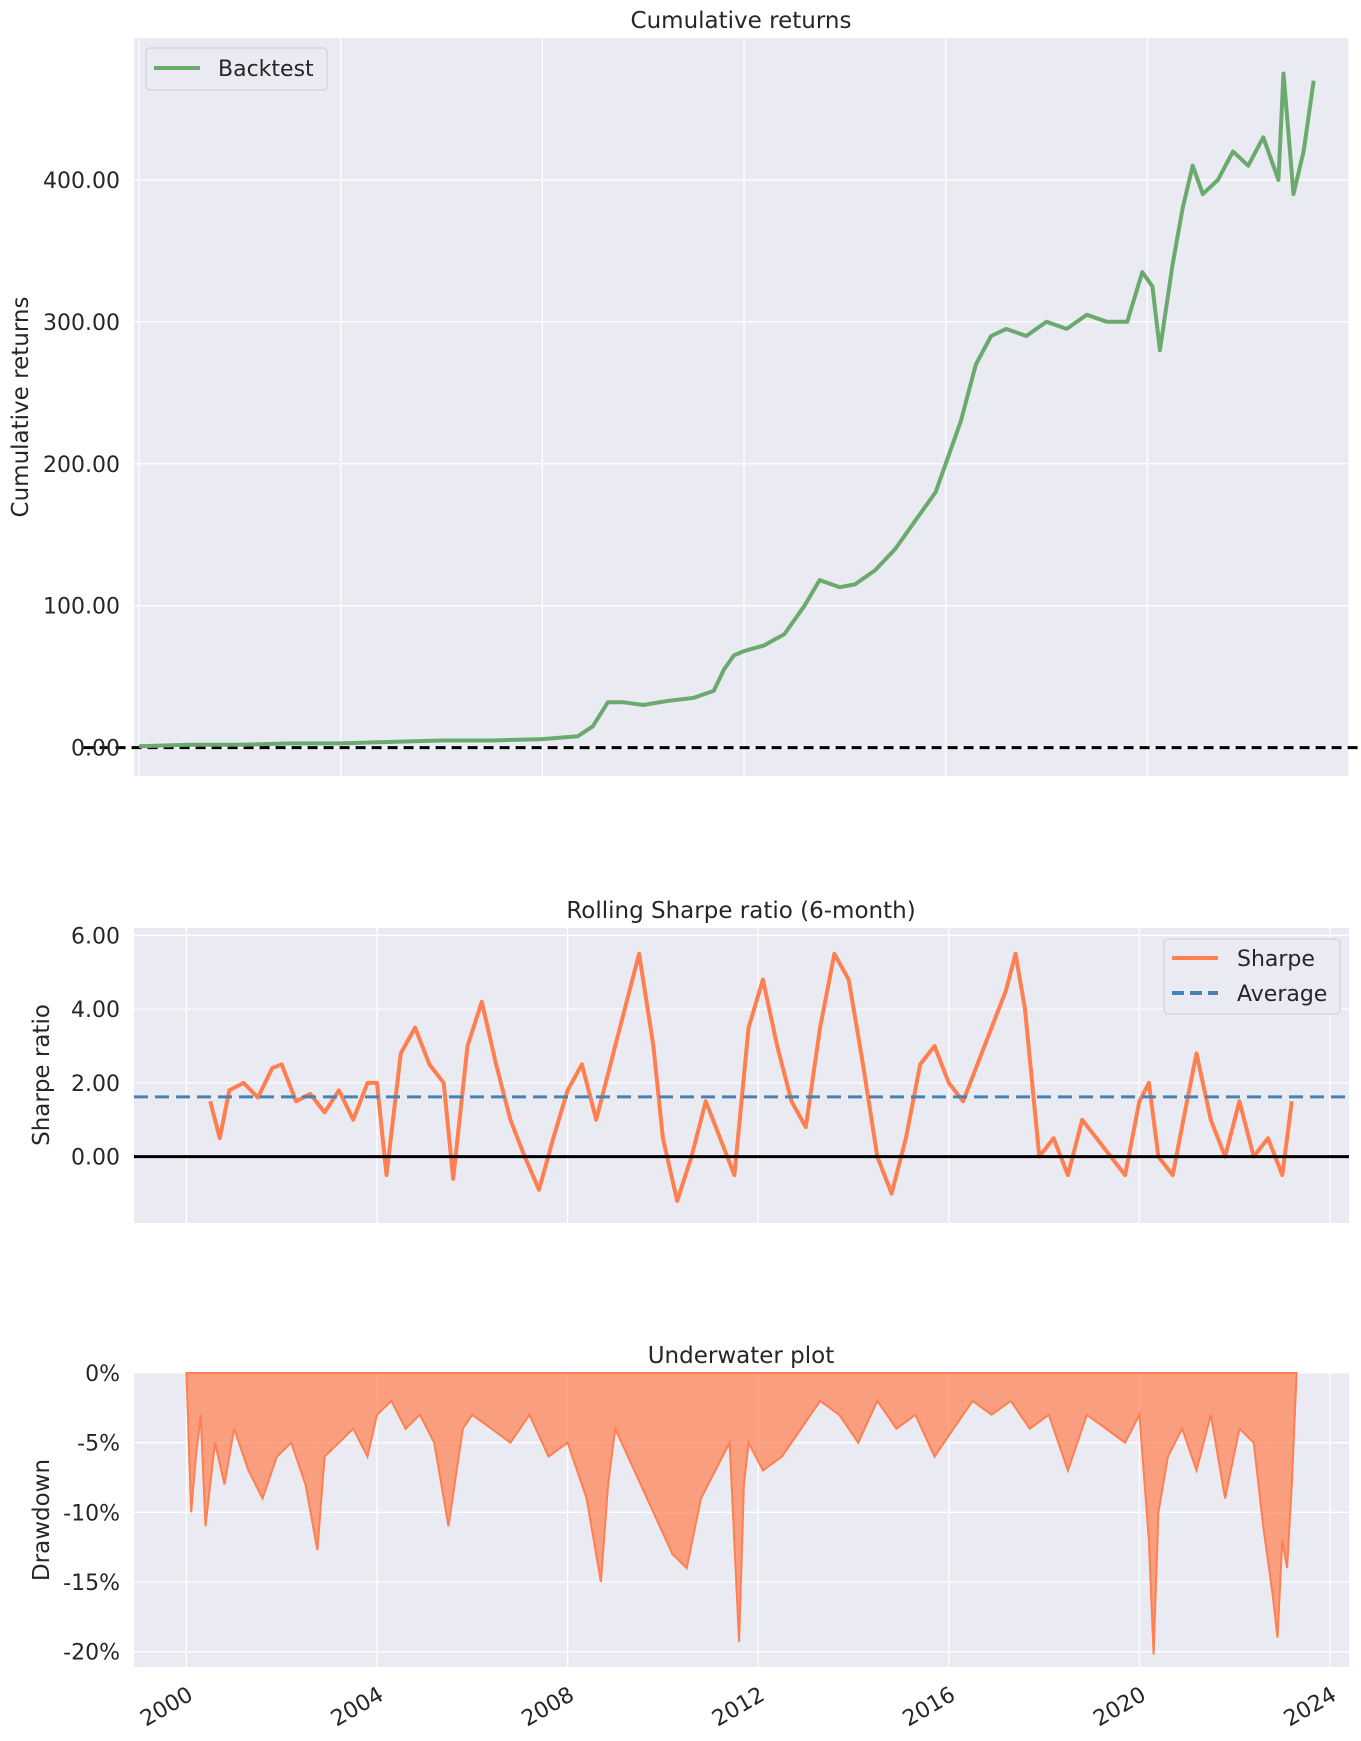 Image resolution: width=1361 pixels, height=1741 pixels. I want to click on ytick-label: 6.00, so click(95, 936).